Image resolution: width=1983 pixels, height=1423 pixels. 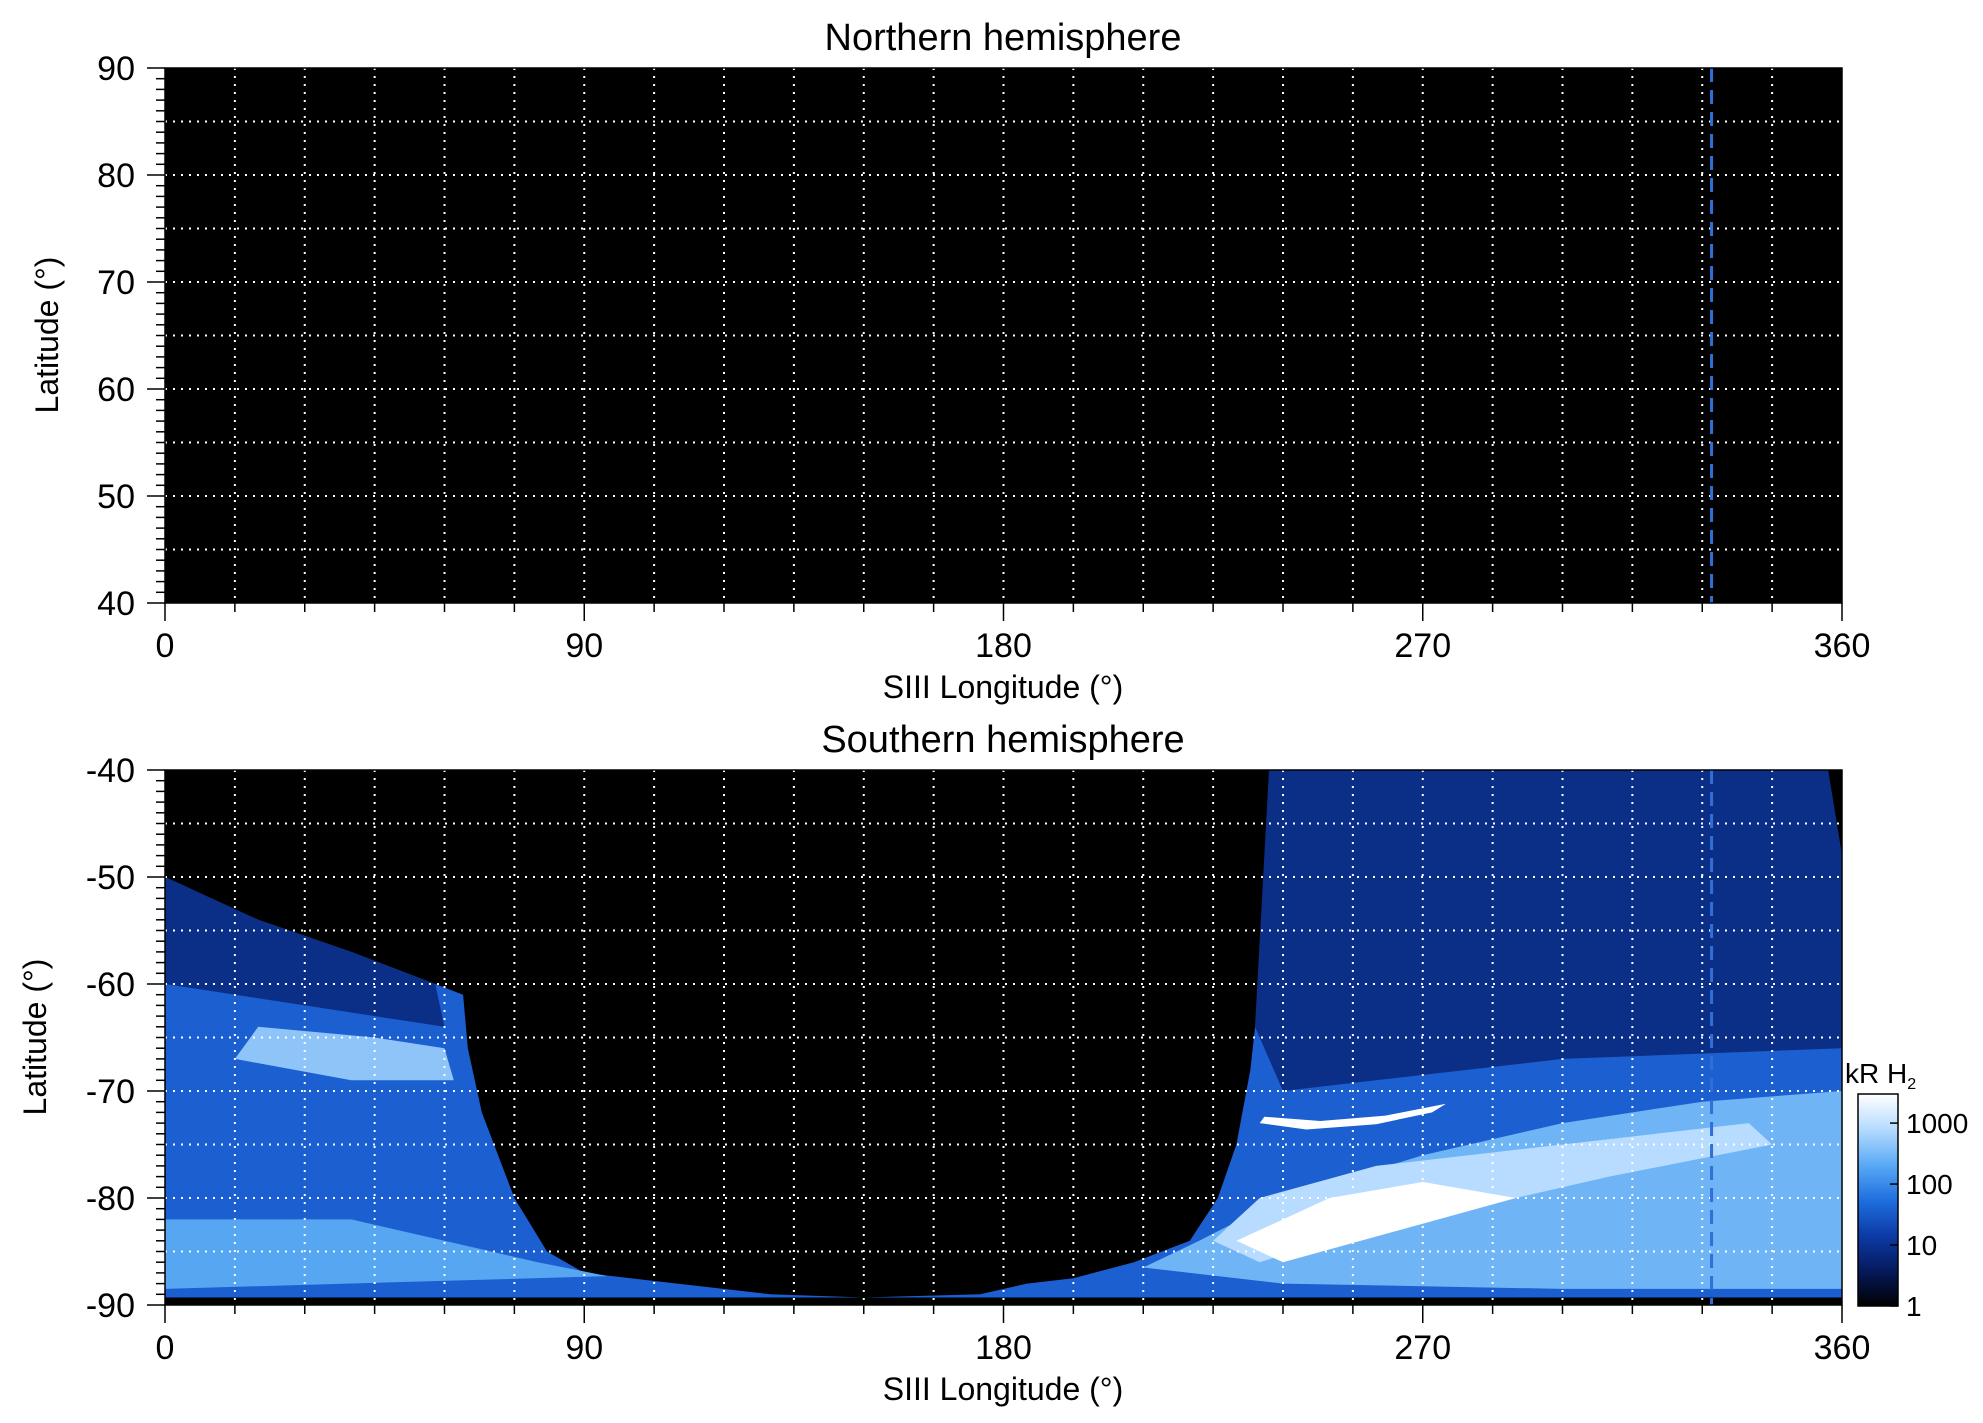 What do you see at coordinates (47, 335) in the screenshot?
I see `northern-y-axis-label: Latitude (°)` at bounding box center [47, 335].